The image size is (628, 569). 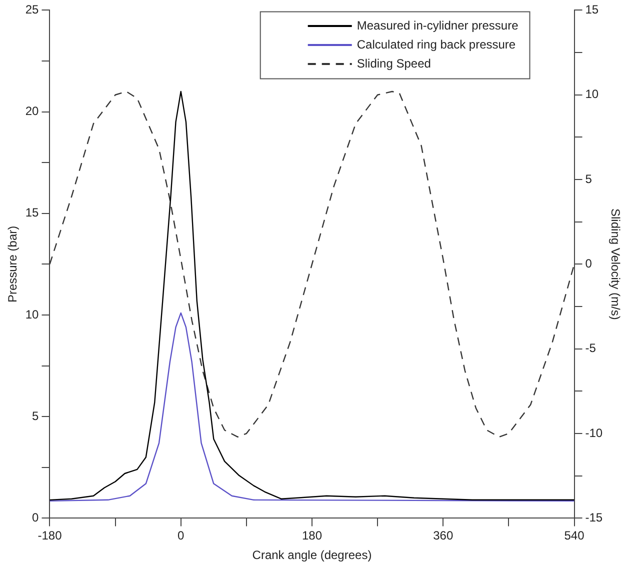 What do you see at coordinates (312, 555) in the screenshot?
I see `x-axis-title: Crank angle (degrees)` at bounding box center [312, 555].